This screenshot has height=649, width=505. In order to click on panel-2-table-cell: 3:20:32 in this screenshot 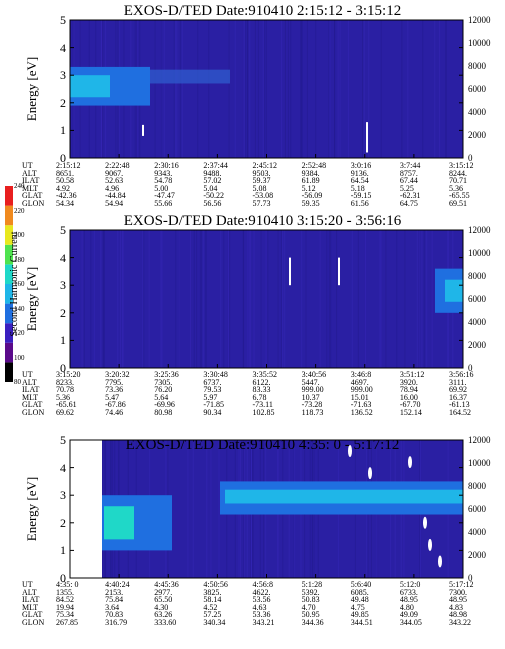, I will do `click(117, 374)`.